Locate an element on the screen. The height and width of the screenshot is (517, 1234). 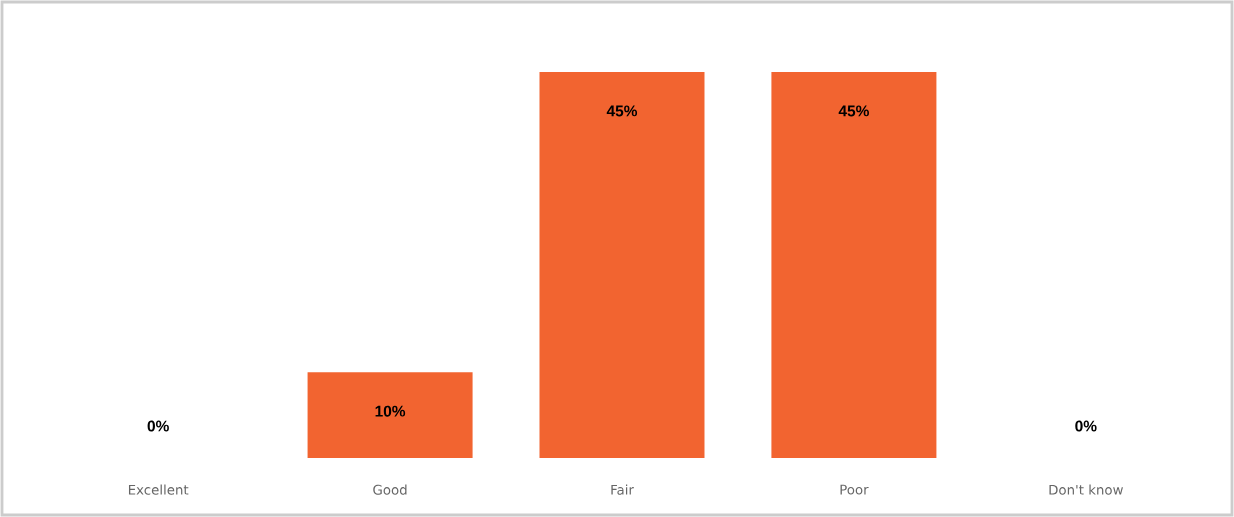
x-tick-label: Good is located at coordinates (390, 489).